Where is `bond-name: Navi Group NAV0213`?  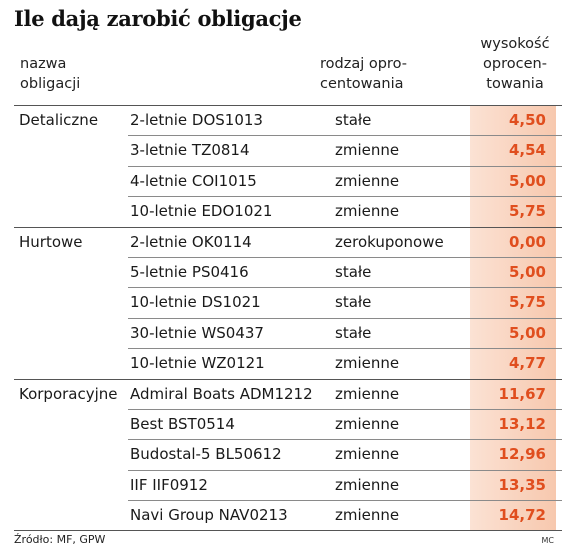
bond-name: Navi Group NAV0213 is located at coordinates (209, 515).